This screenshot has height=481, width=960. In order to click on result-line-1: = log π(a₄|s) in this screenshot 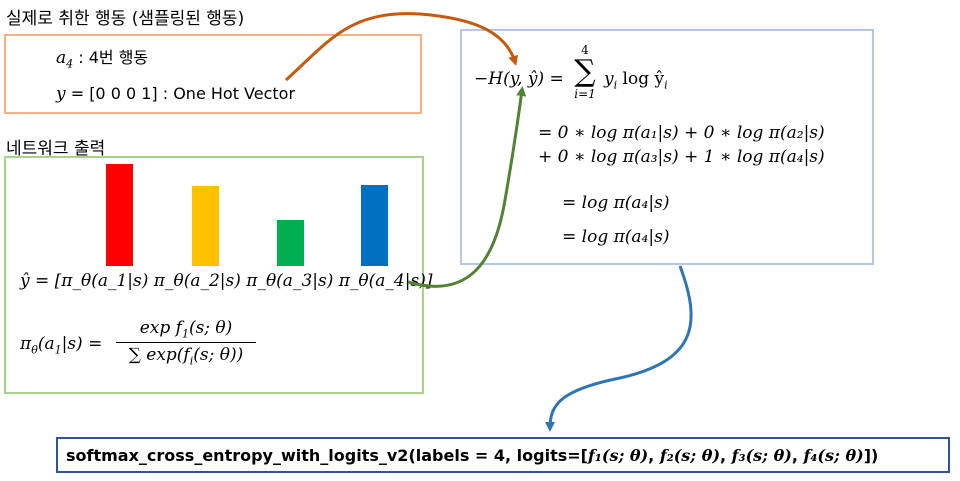, I will do `click(616, 203)`.